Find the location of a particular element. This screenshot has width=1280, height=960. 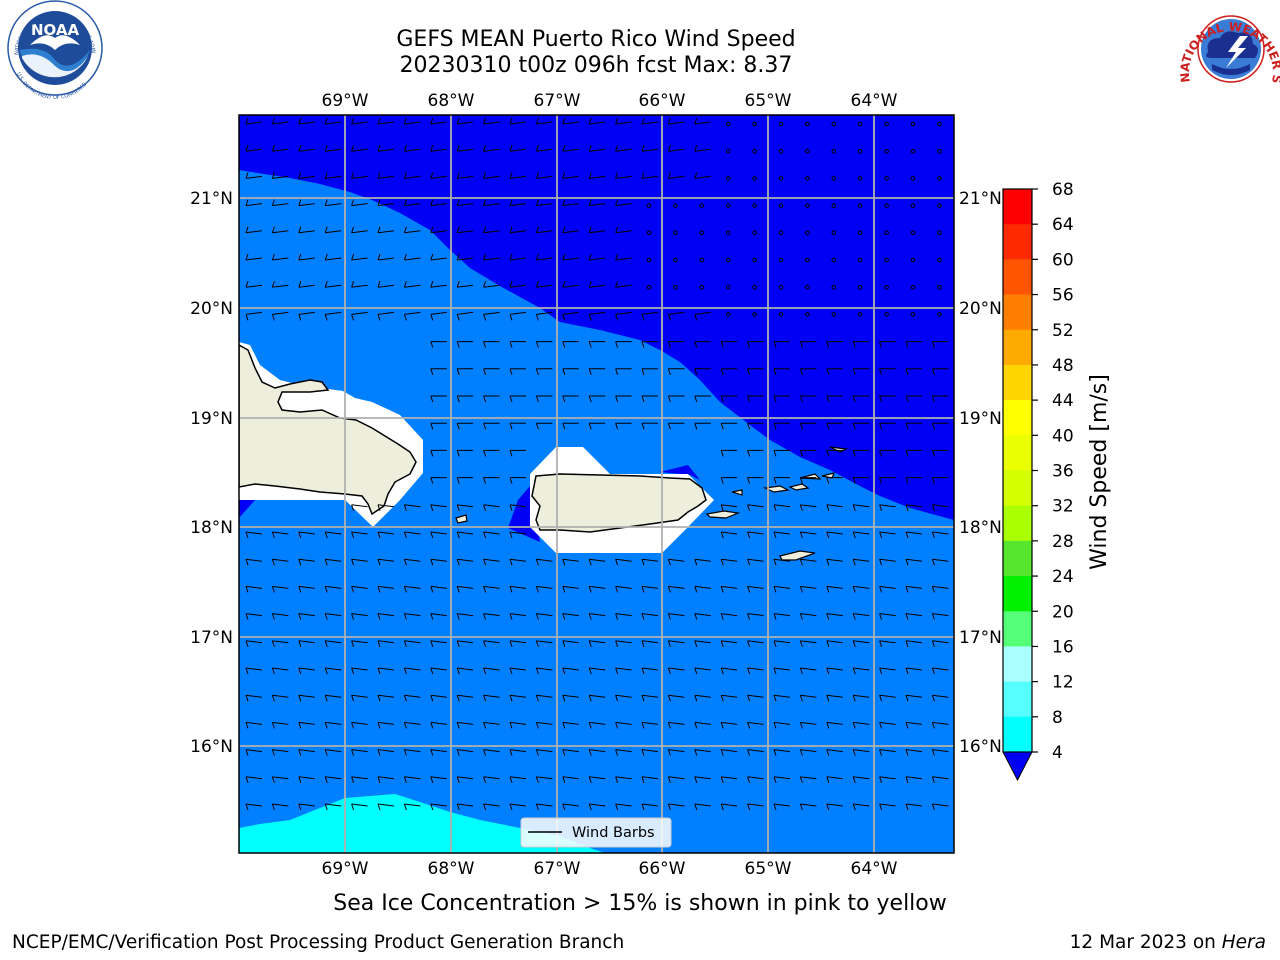

nws-ring-text: NATIONAL WEATHER SERVICE is located at coordinates (640, 42).